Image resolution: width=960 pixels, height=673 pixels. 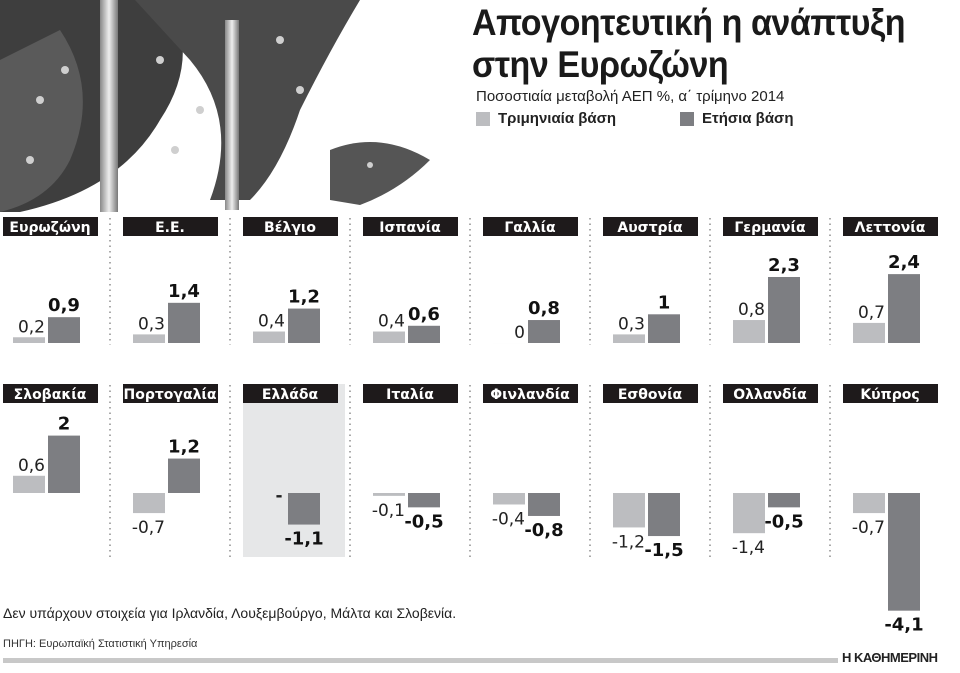 I want to click on title-line-2: στην Ευρωζώνη, so click(x=600, y=64).